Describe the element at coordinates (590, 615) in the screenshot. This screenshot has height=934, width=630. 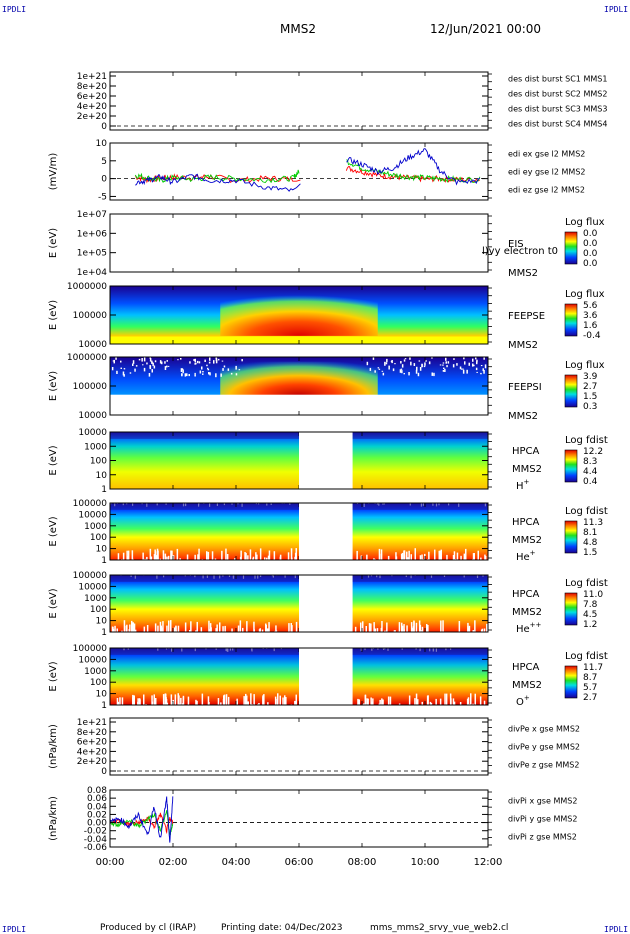
I see `colorbar-tick-label: 4.5` at that location.